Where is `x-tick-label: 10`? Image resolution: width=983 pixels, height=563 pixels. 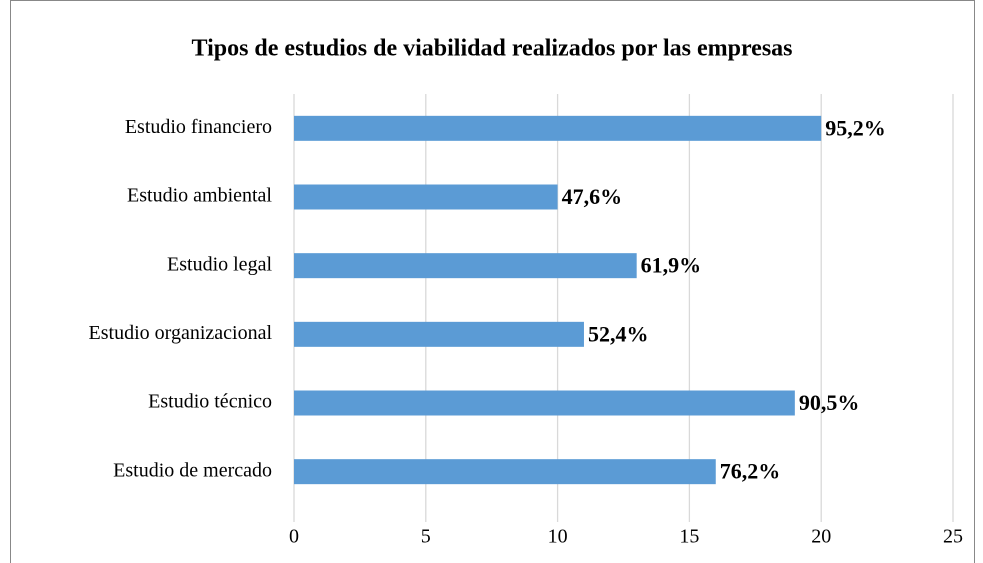
x-tick-label: 10 is located at coordinates (558, 537).